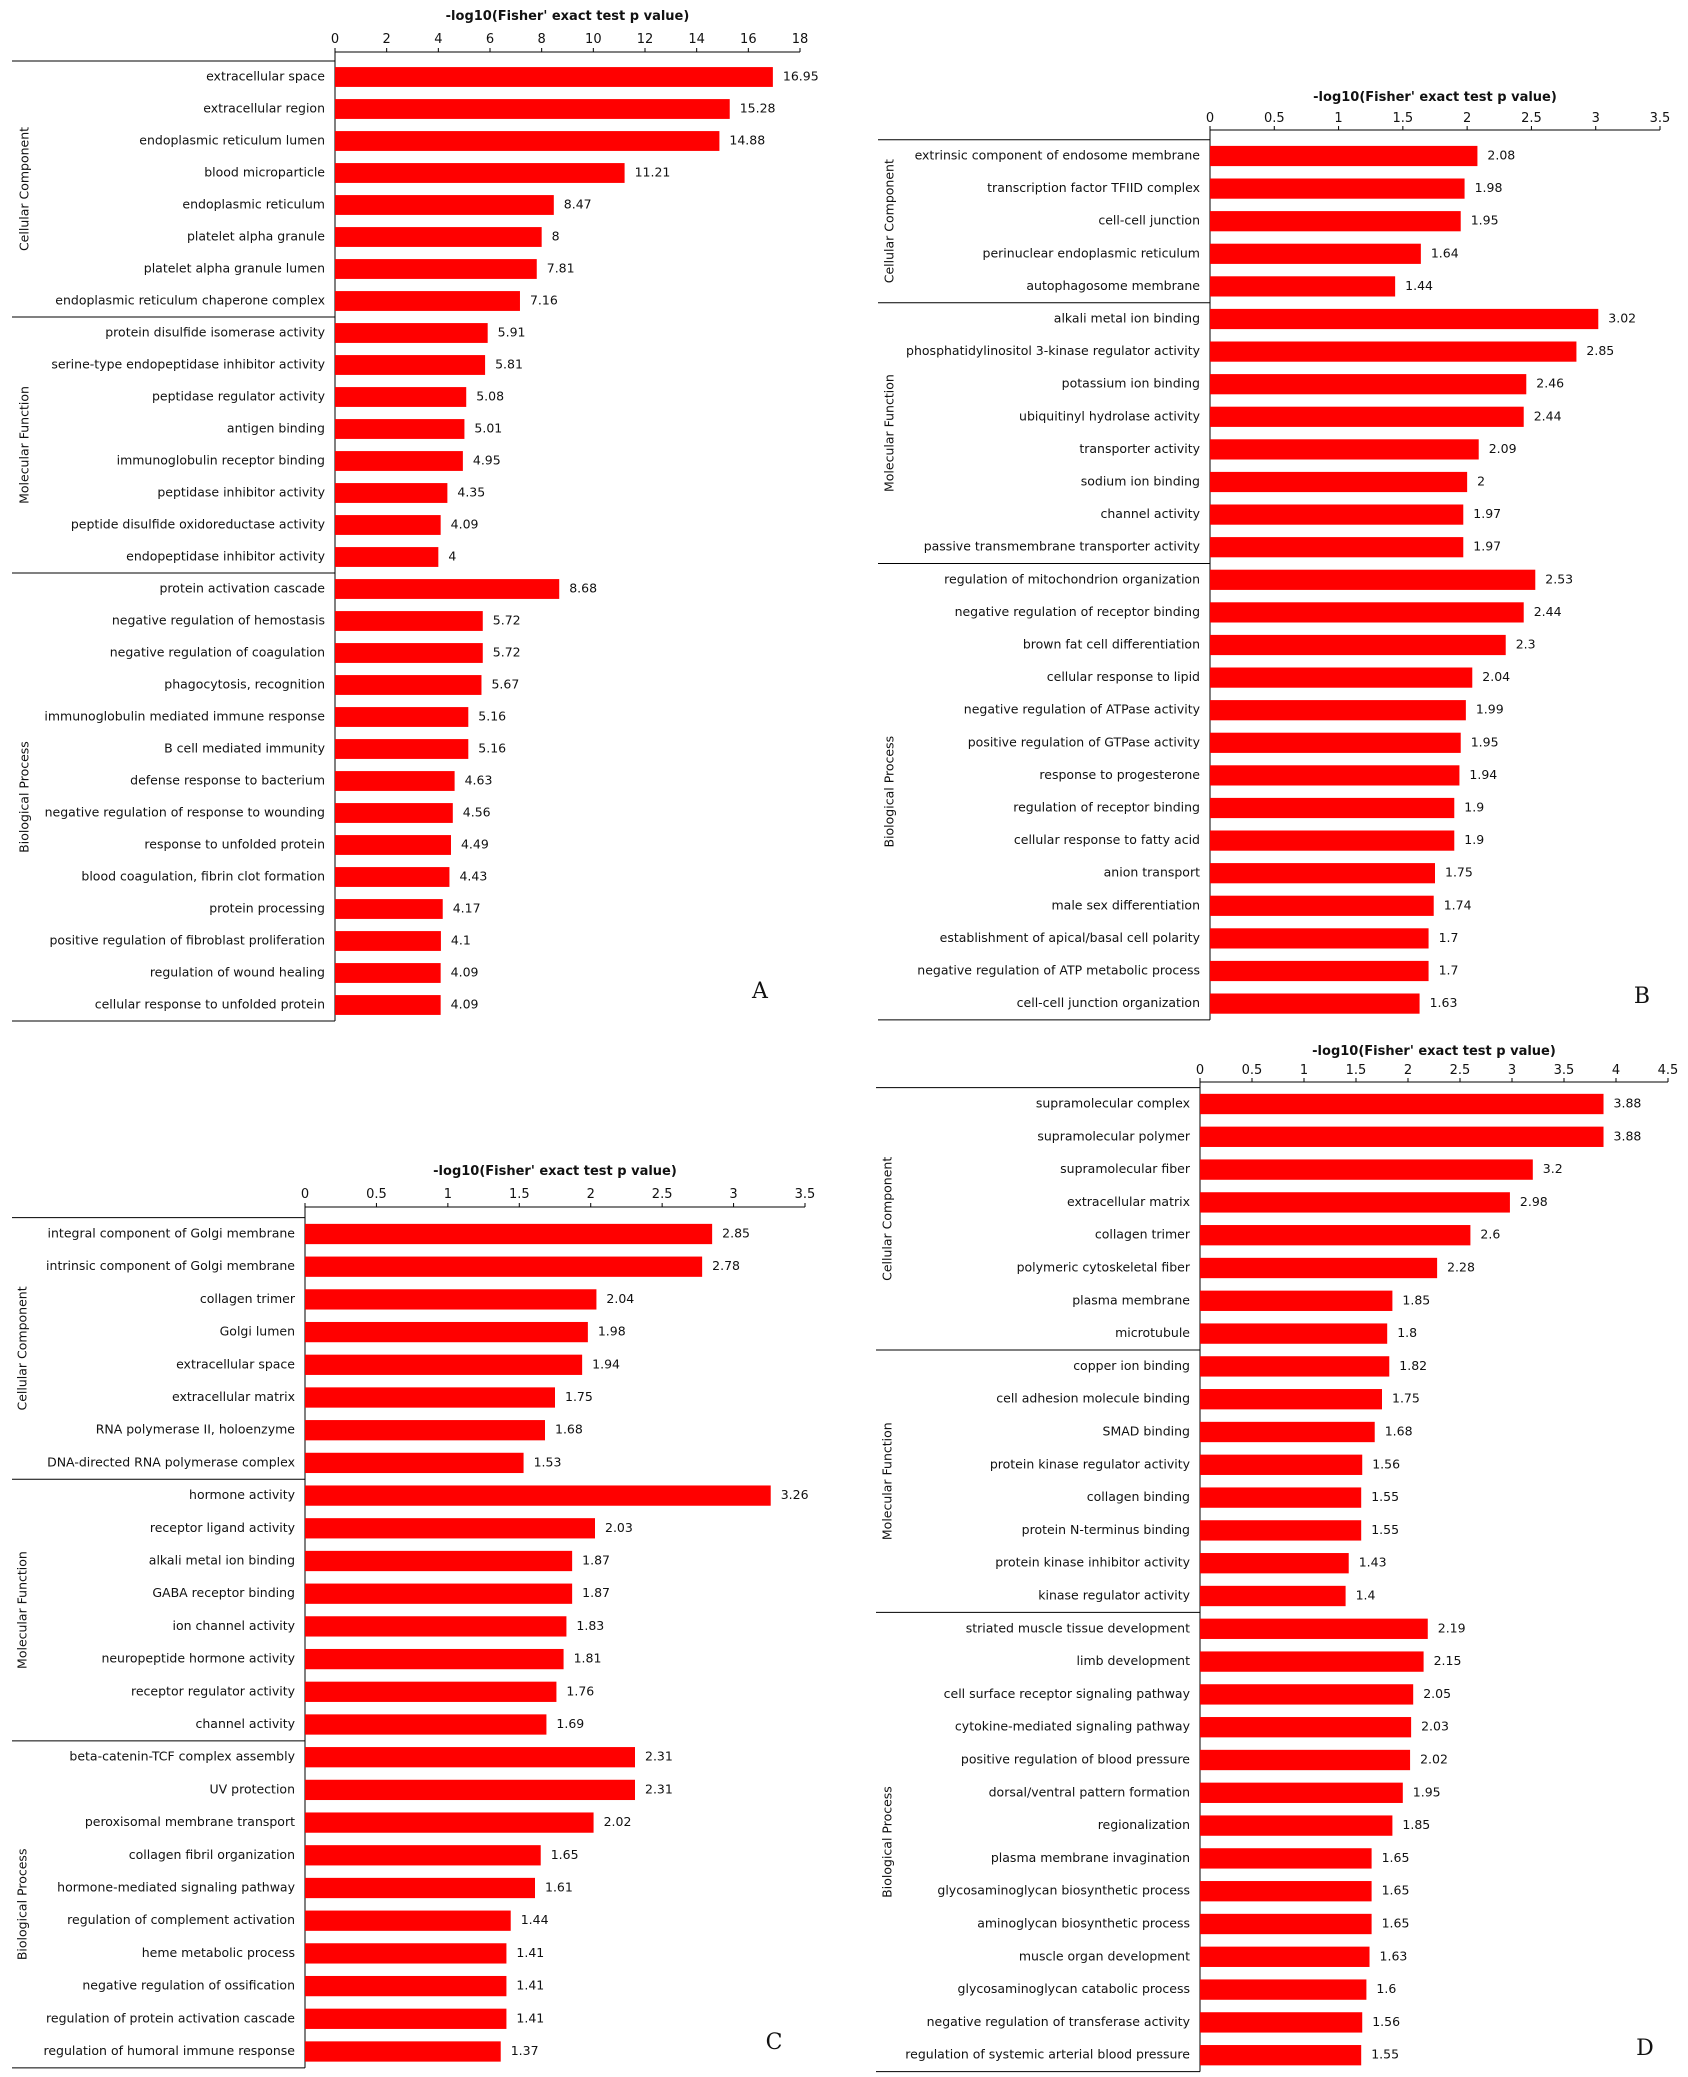  What do you see at coordinates (452, 556) in the screenshot?
I see `value-label: 4` at bounding box center [452, 556].